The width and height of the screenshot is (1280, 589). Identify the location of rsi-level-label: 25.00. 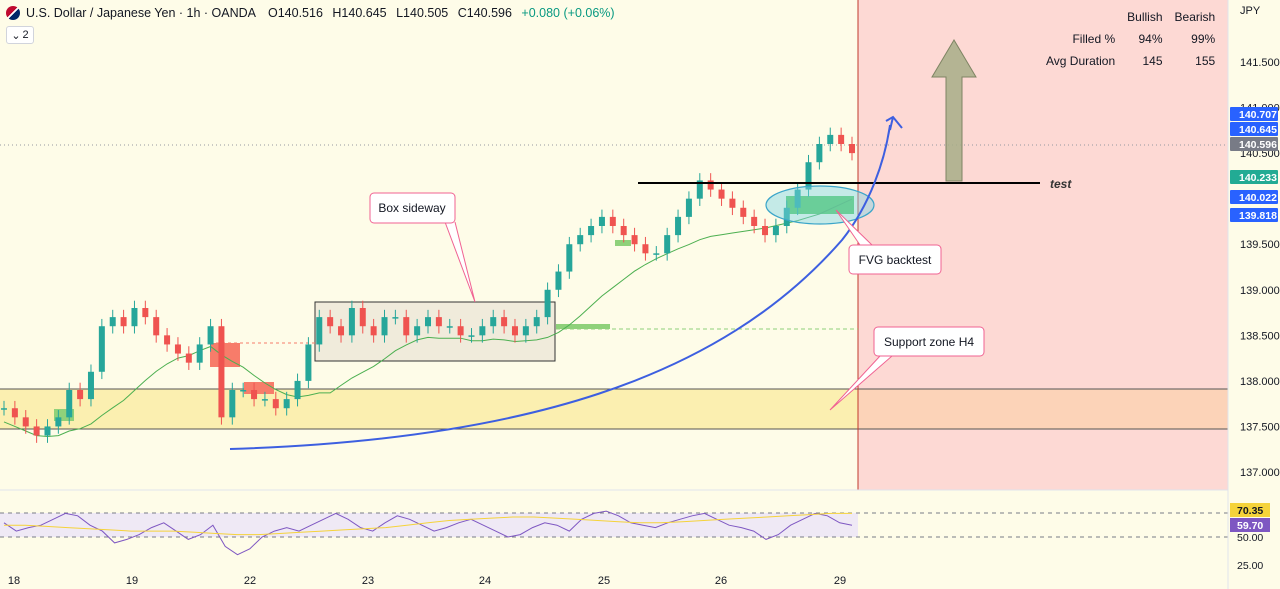
(1250, 566).